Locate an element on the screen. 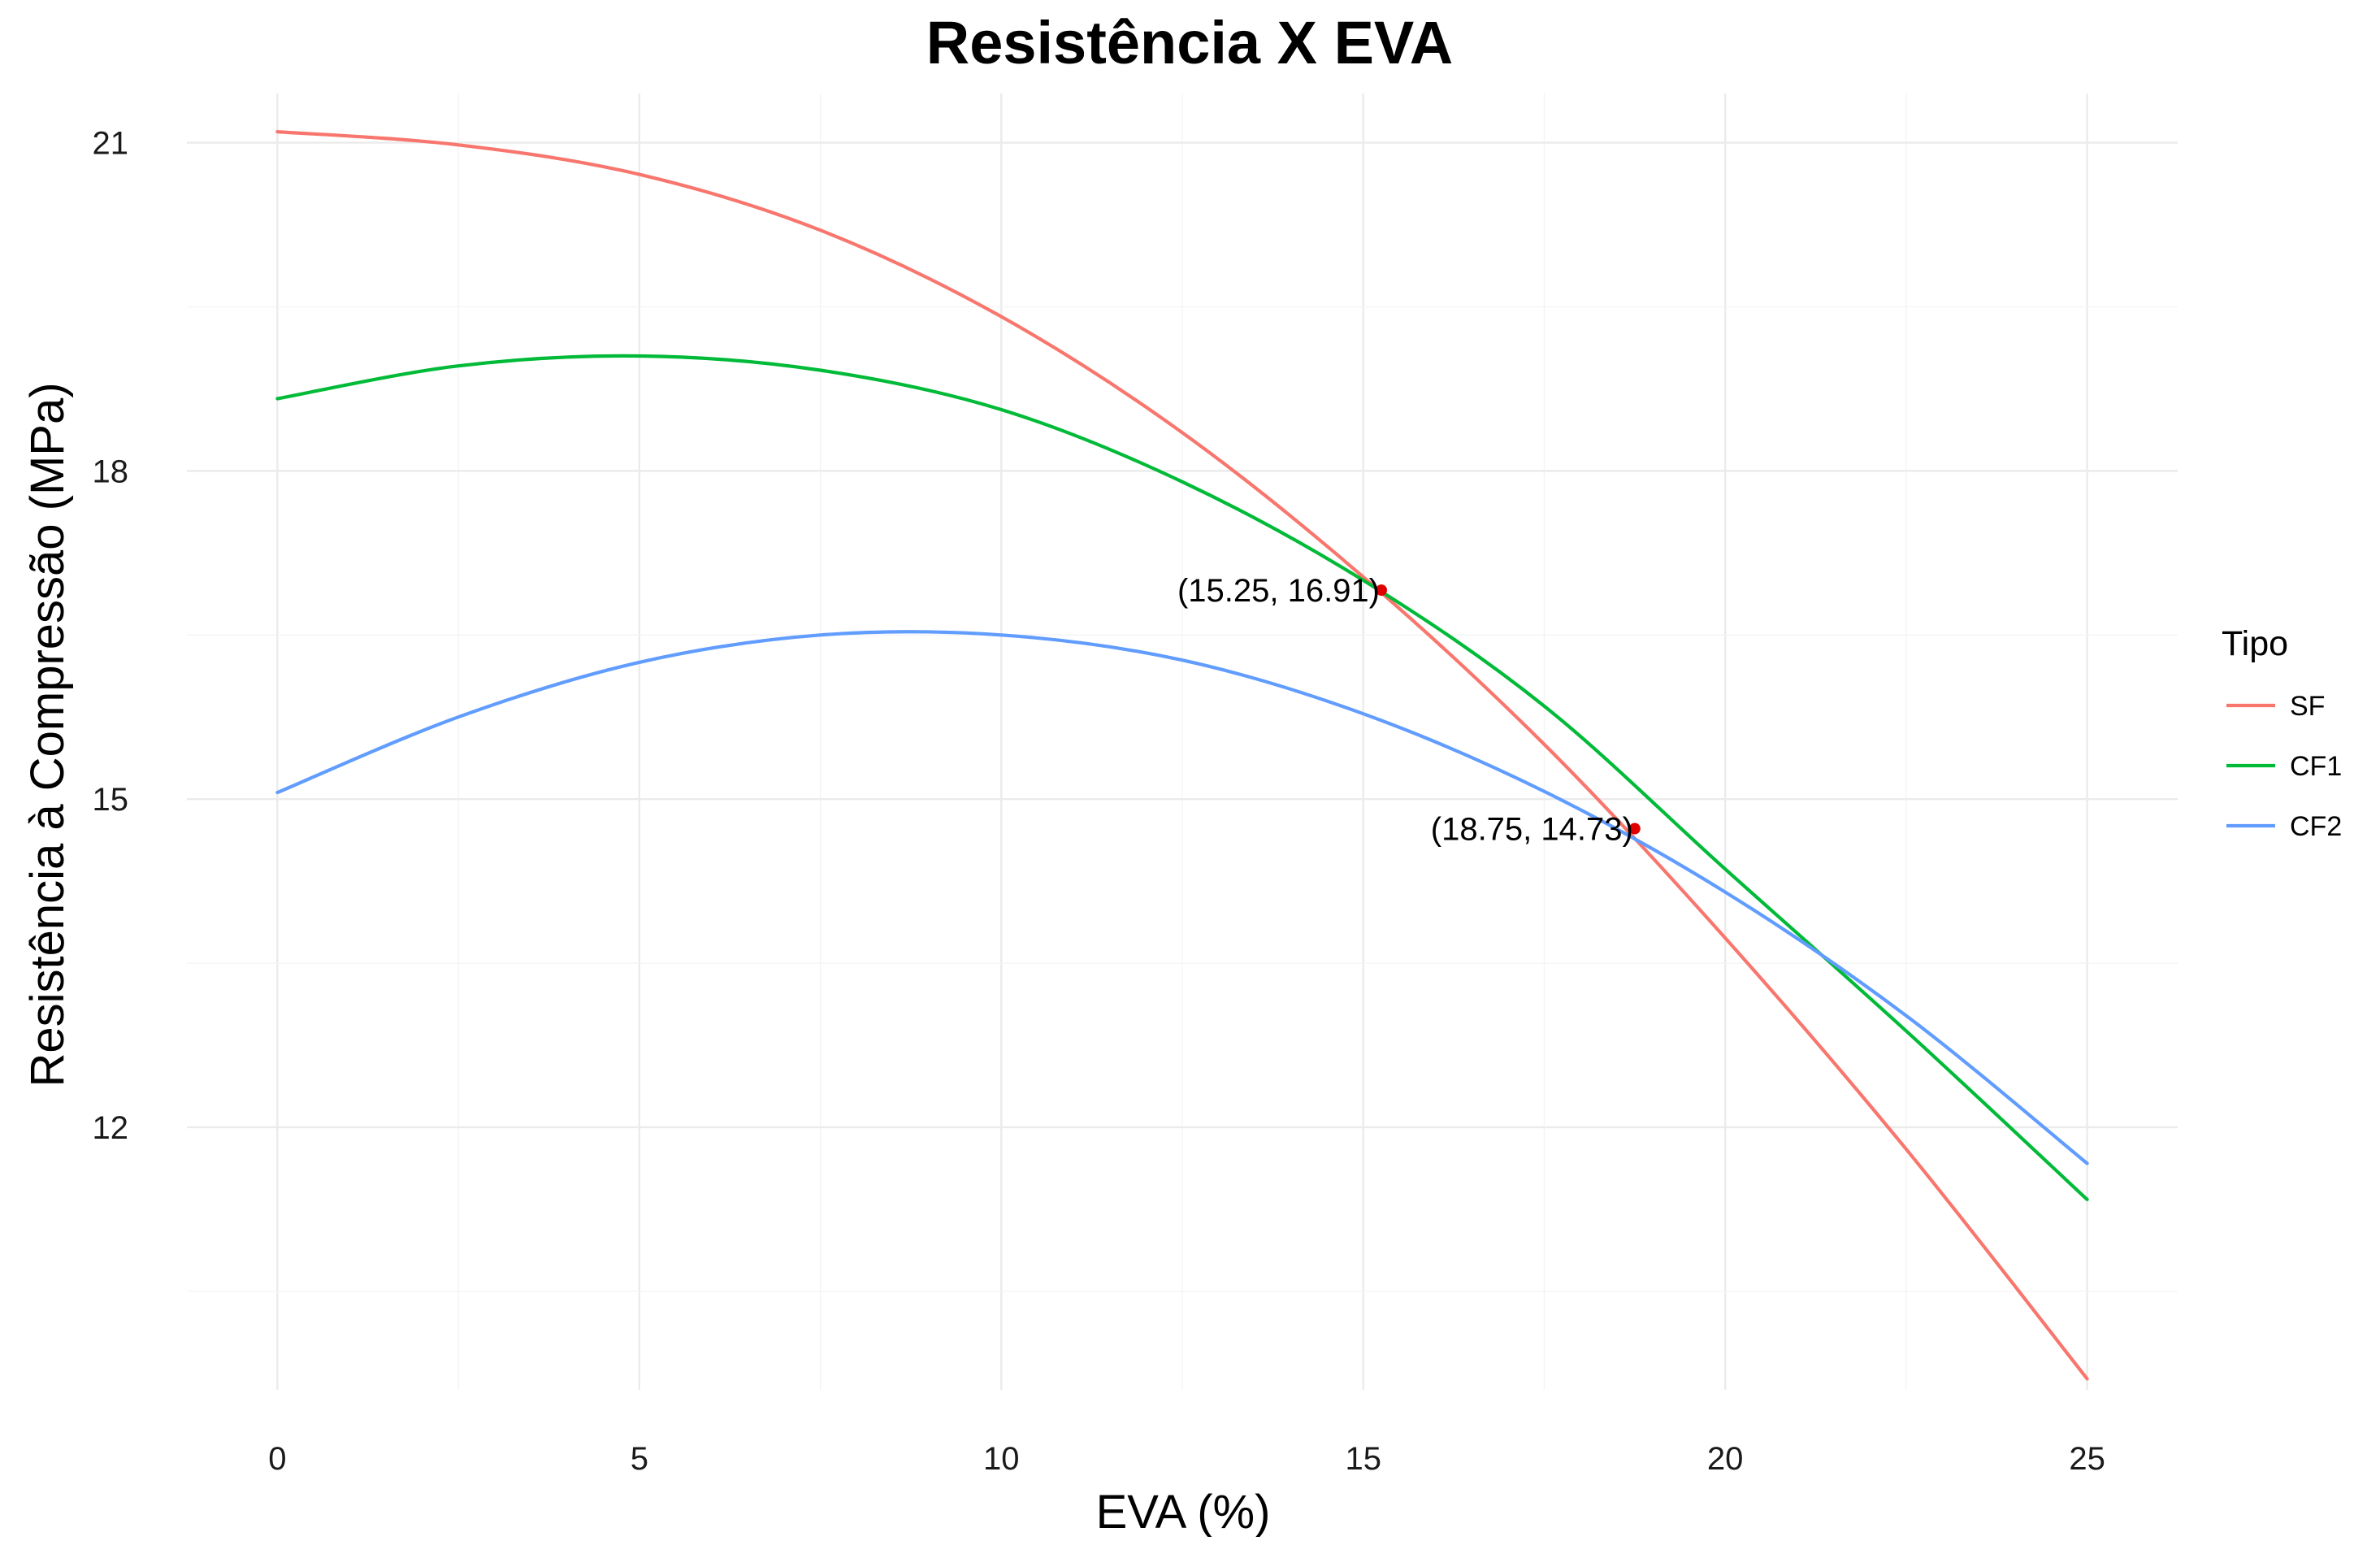  y-tick-label: 21 is located at coordinates (111, 144).